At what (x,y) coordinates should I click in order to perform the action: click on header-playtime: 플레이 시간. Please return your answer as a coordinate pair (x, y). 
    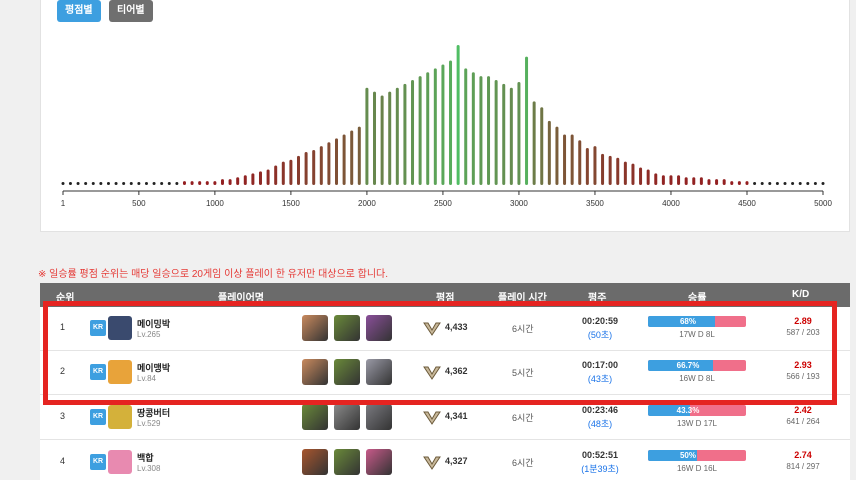
    Looking at the image, I should click on (522, 298).